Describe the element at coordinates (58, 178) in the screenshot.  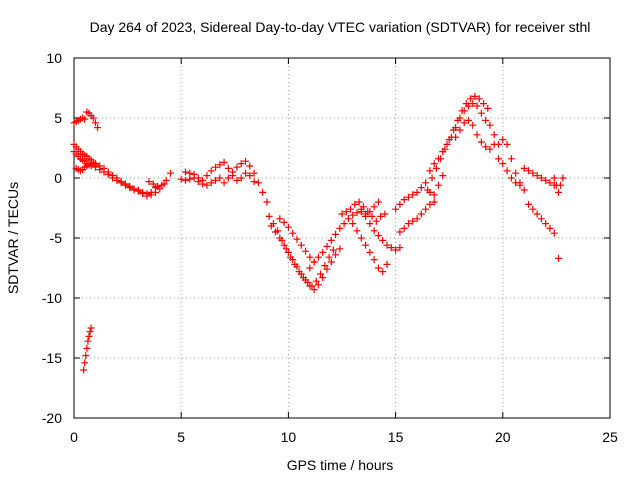
I see `y-tick-label: 0` at that location.